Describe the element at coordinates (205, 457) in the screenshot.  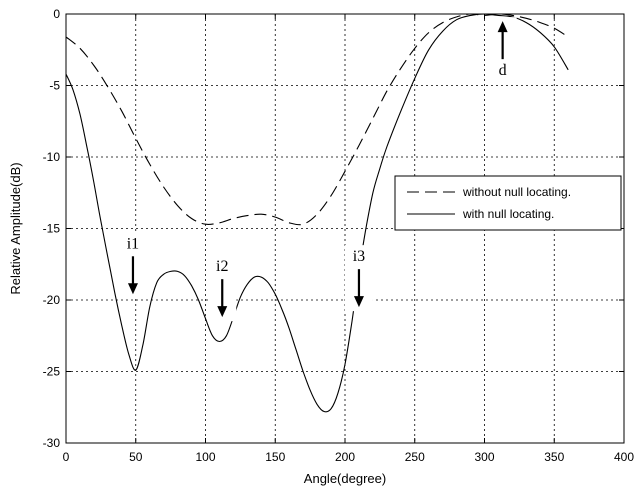
I see `x-tick-label: 100` at that location.